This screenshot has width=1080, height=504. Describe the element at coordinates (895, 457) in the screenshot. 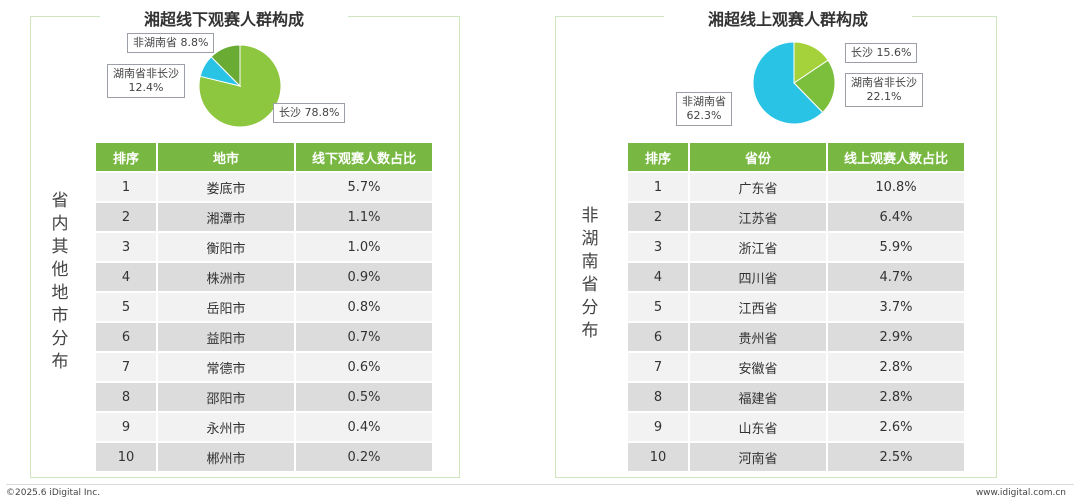

I see `share-cell: 2.5%` at that location.